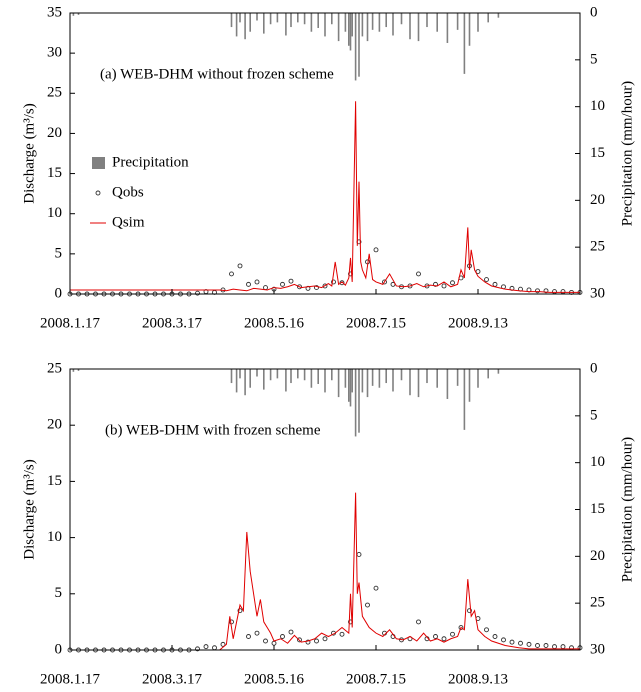 The height and width of the screenshot is (692, 641). What do you see at coordinates (478, 323) in the screenshot?
I see `x-tick-label: 2008.9.13` at bounding box center [478, 323].